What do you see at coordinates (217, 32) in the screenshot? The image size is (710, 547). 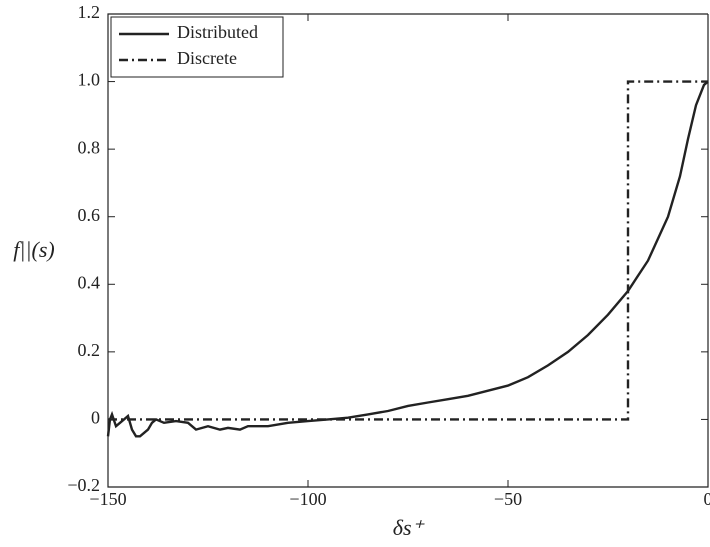 I see `legend-label: Distributed` at bounding box center [217, 32].